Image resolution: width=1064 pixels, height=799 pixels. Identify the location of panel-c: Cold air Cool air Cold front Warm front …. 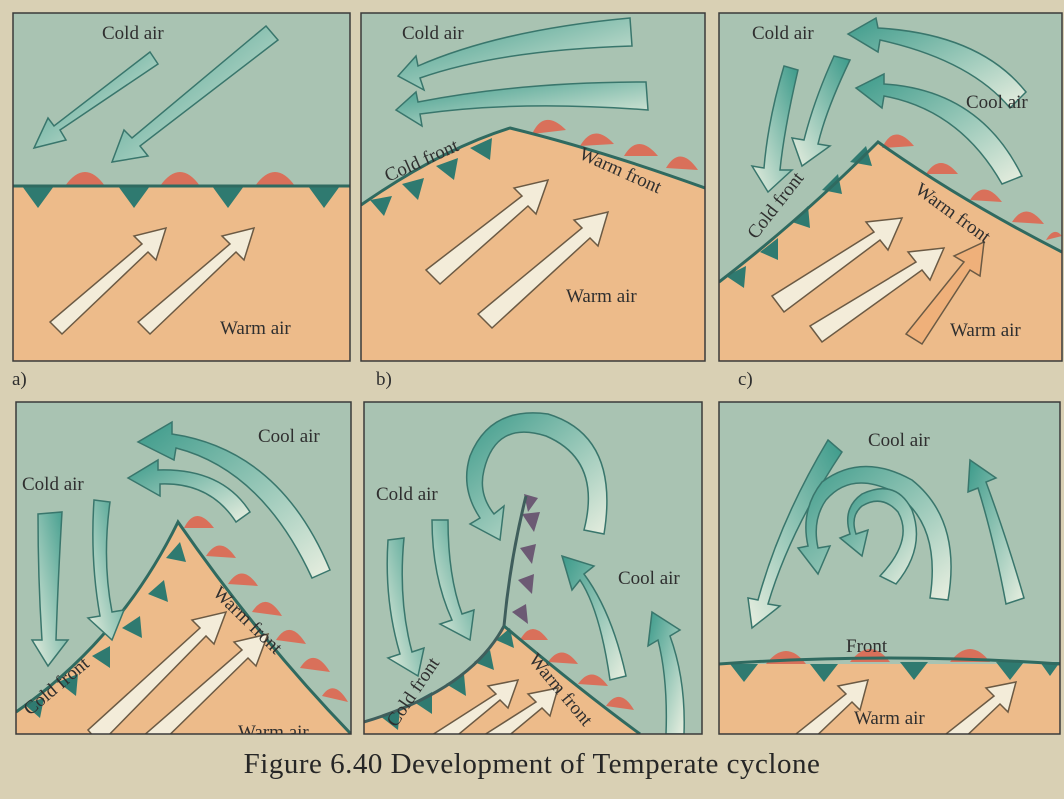
(890, 187).